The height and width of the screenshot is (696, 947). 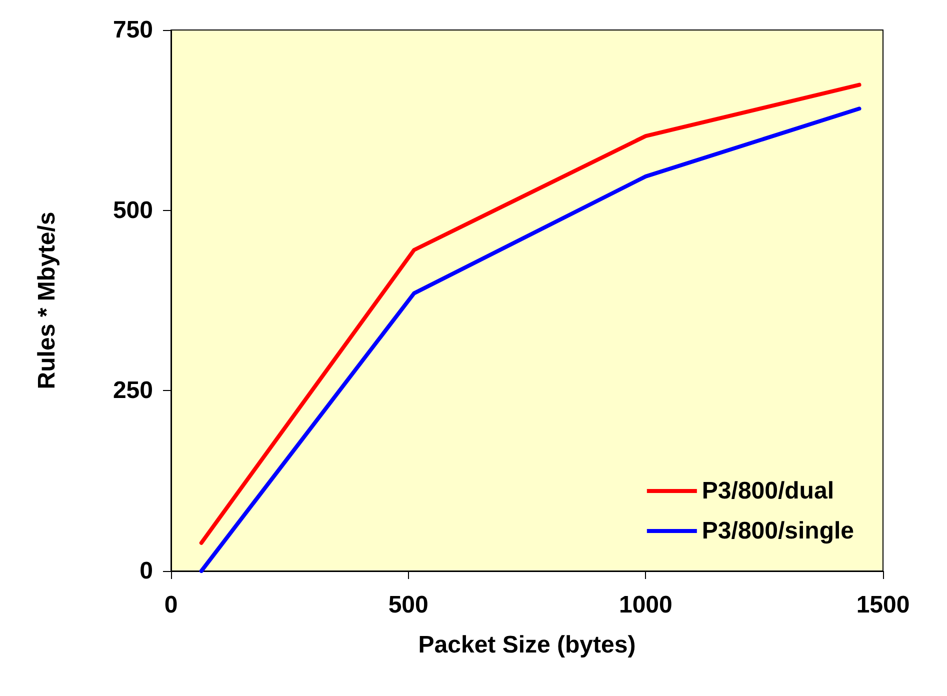 What do you see at coordinates (768, 491) in the screenshot?
I see `legend-label: P3/800/dual` at bounding box center [768, 491].